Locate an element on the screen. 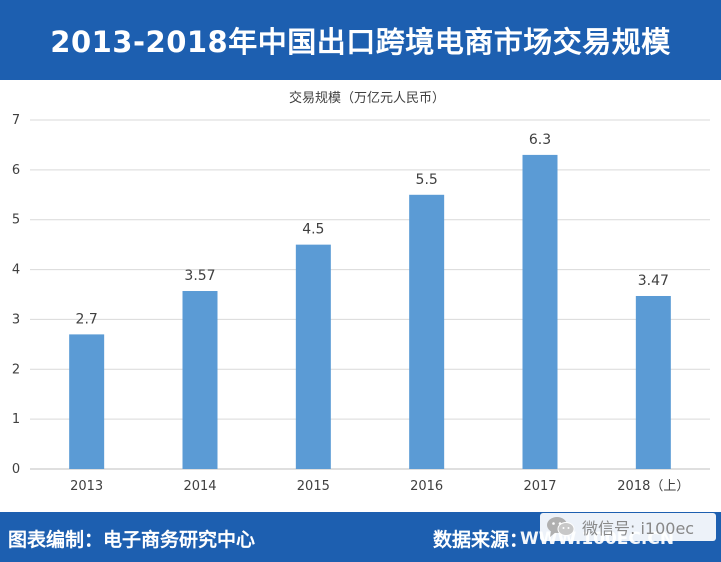 The height and width of the screenshot is (562, 721). x-tick-label: 2016 is located at coordinates (426, 486).